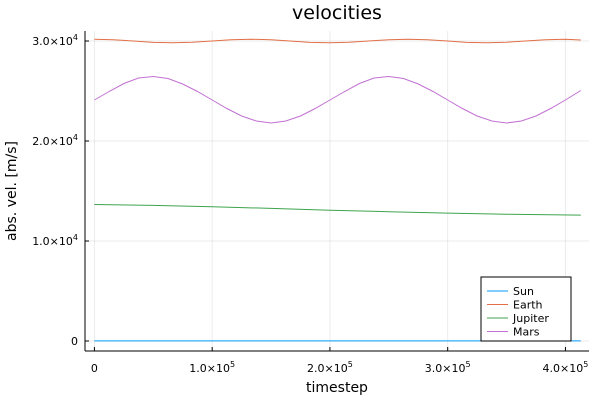 Image resolution: width=600 pixels, height=400 pixels. I want to click on y-tick-label-3-mantissa: 3.0×10, so click(52, 41).